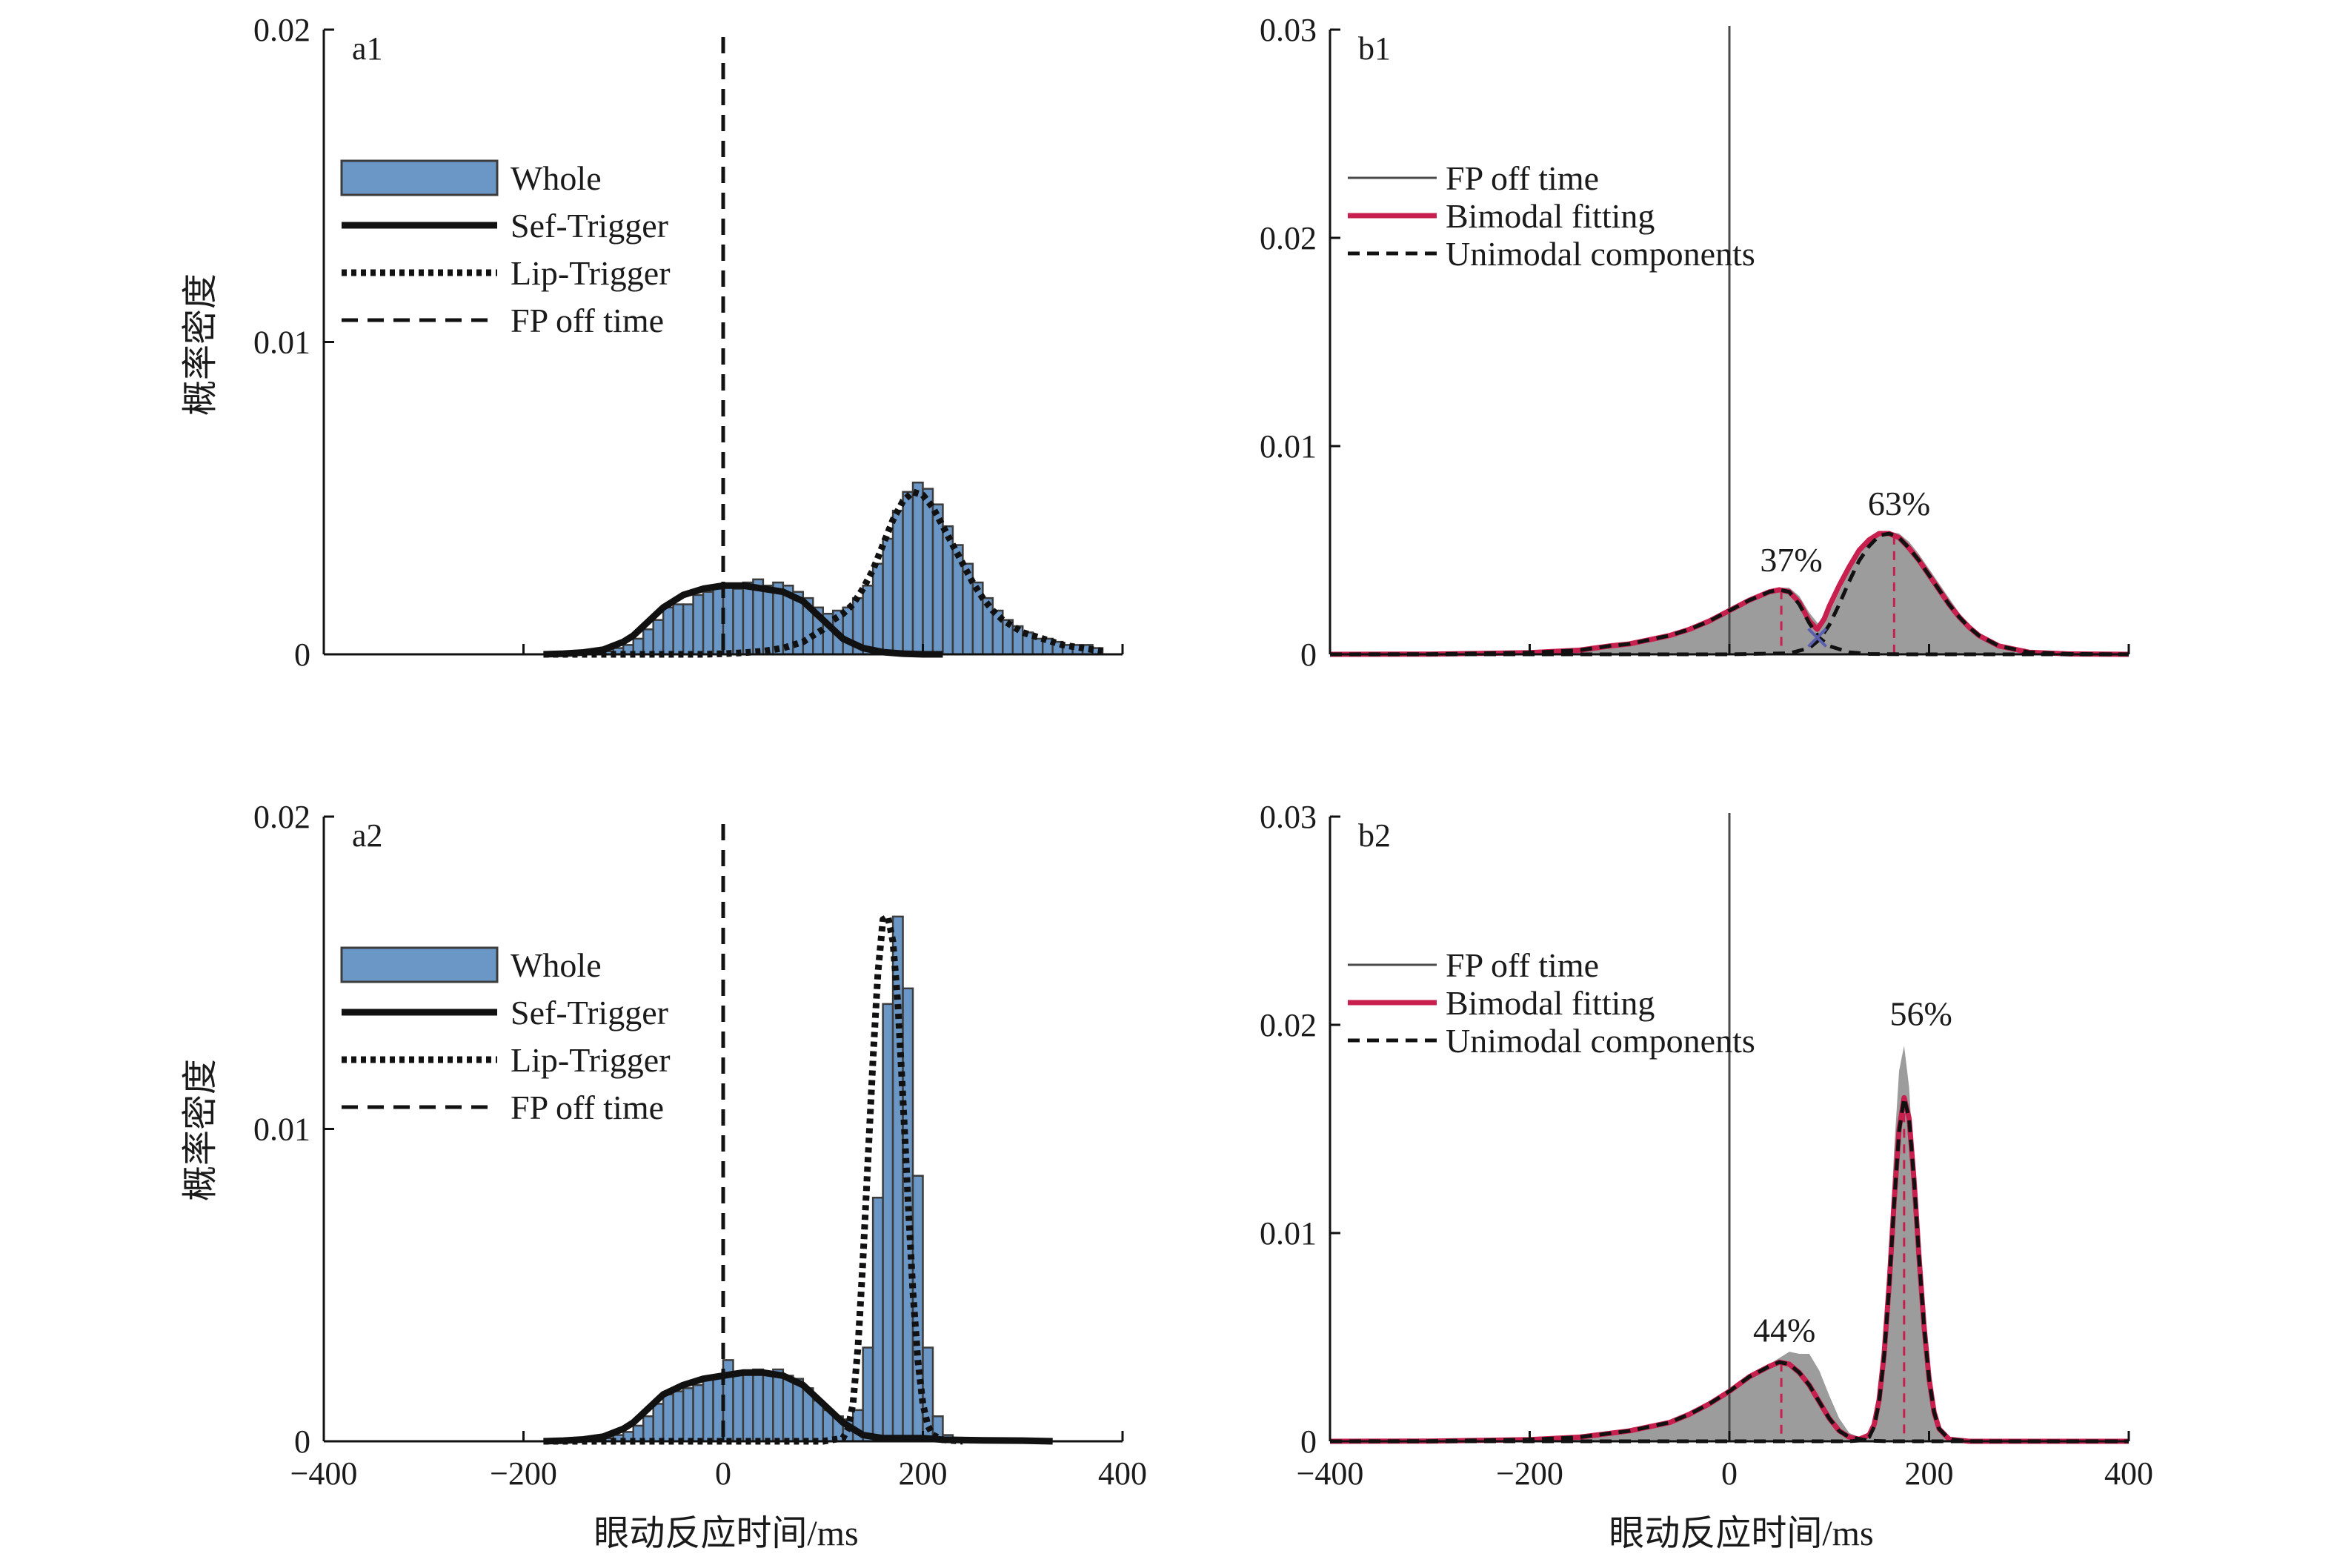 Image resolution: width=2334 pixels, height=1568 pixels. I want to click on crossover-marker, so click(1817, 638).